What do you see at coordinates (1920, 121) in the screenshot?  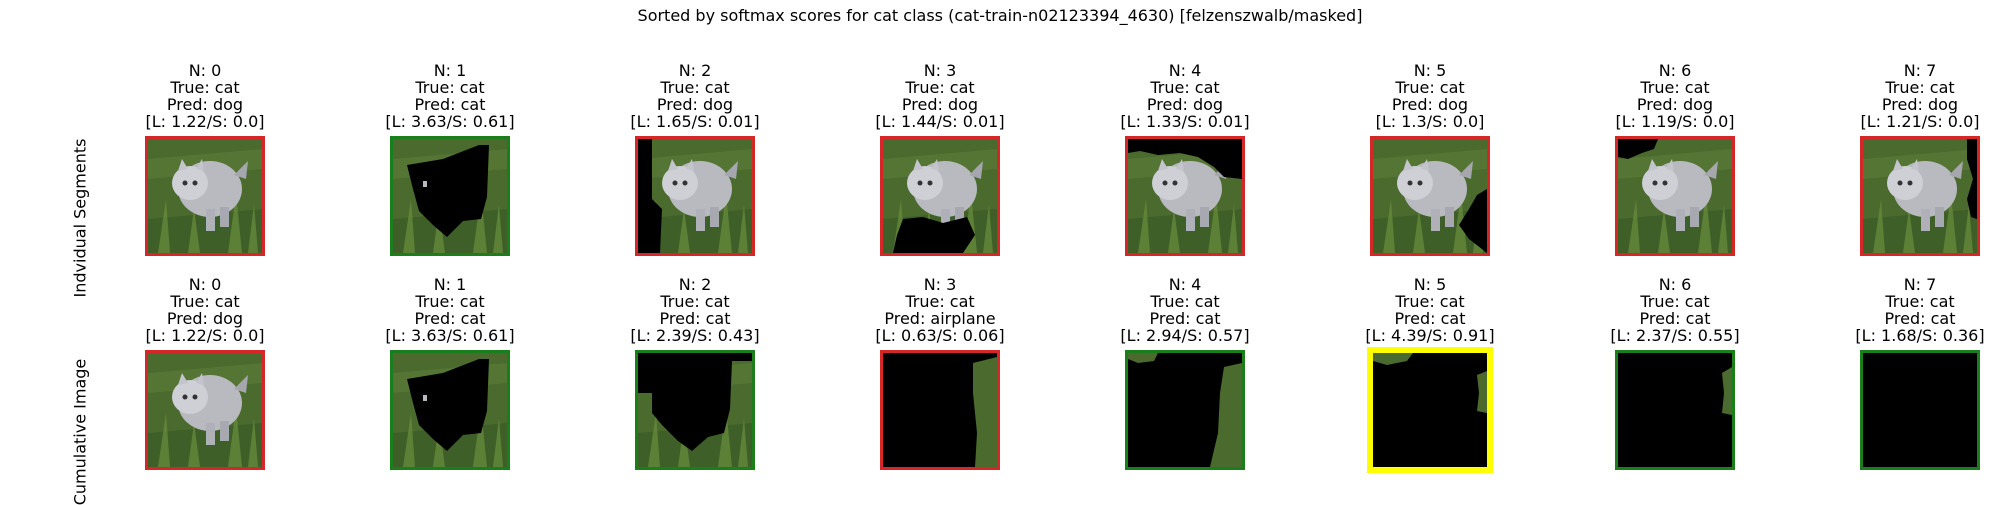 I see `score-label: [L: 1.21/S: 0.0]` at bounding box center [1920, 121].